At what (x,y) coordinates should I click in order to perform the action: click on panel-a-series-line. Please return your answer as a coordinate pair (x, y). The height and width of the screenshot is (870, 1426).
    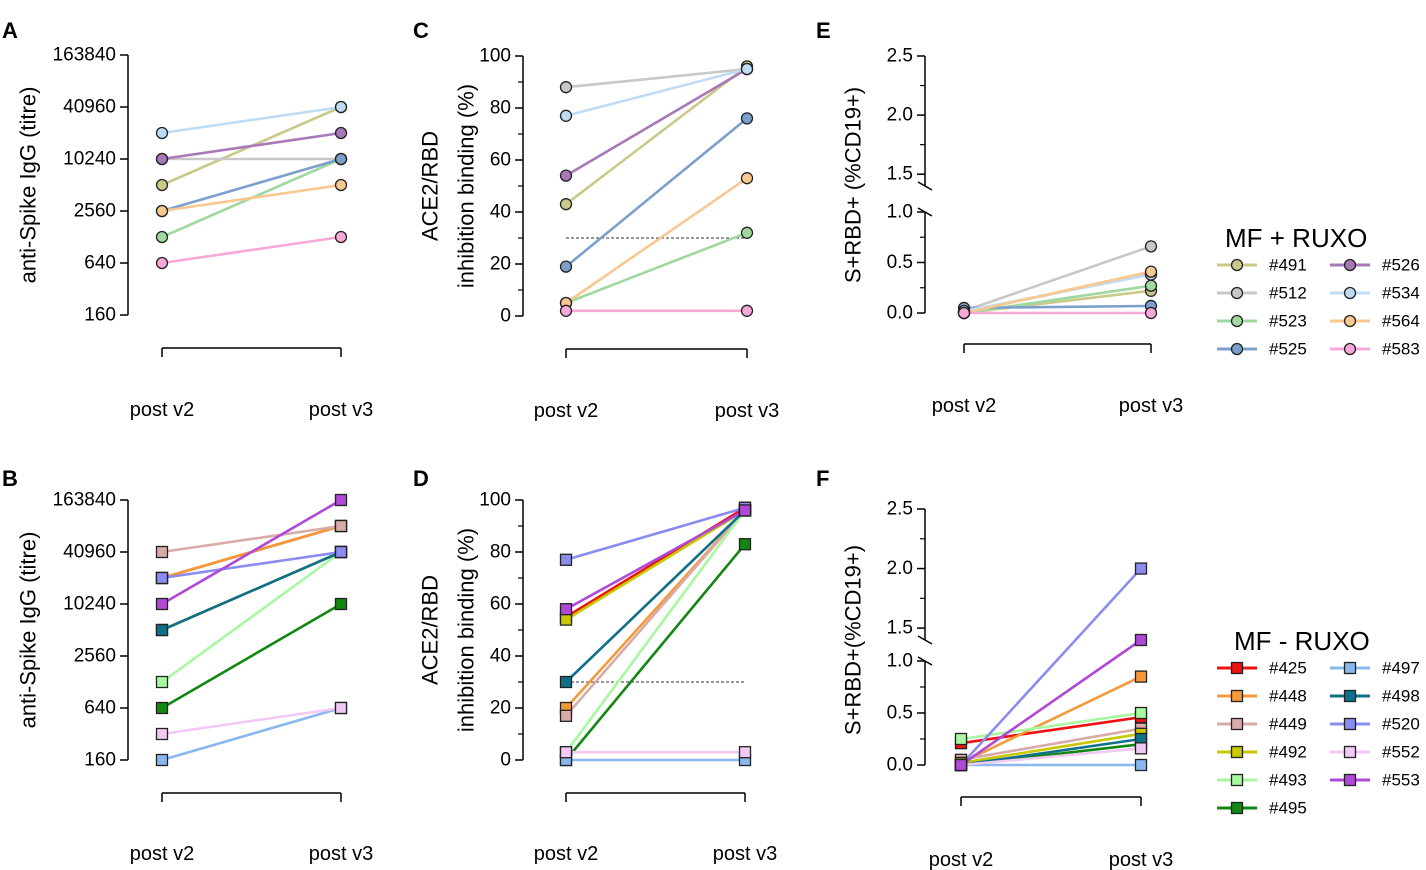
    Looking at the image, I should click on (251, 146).